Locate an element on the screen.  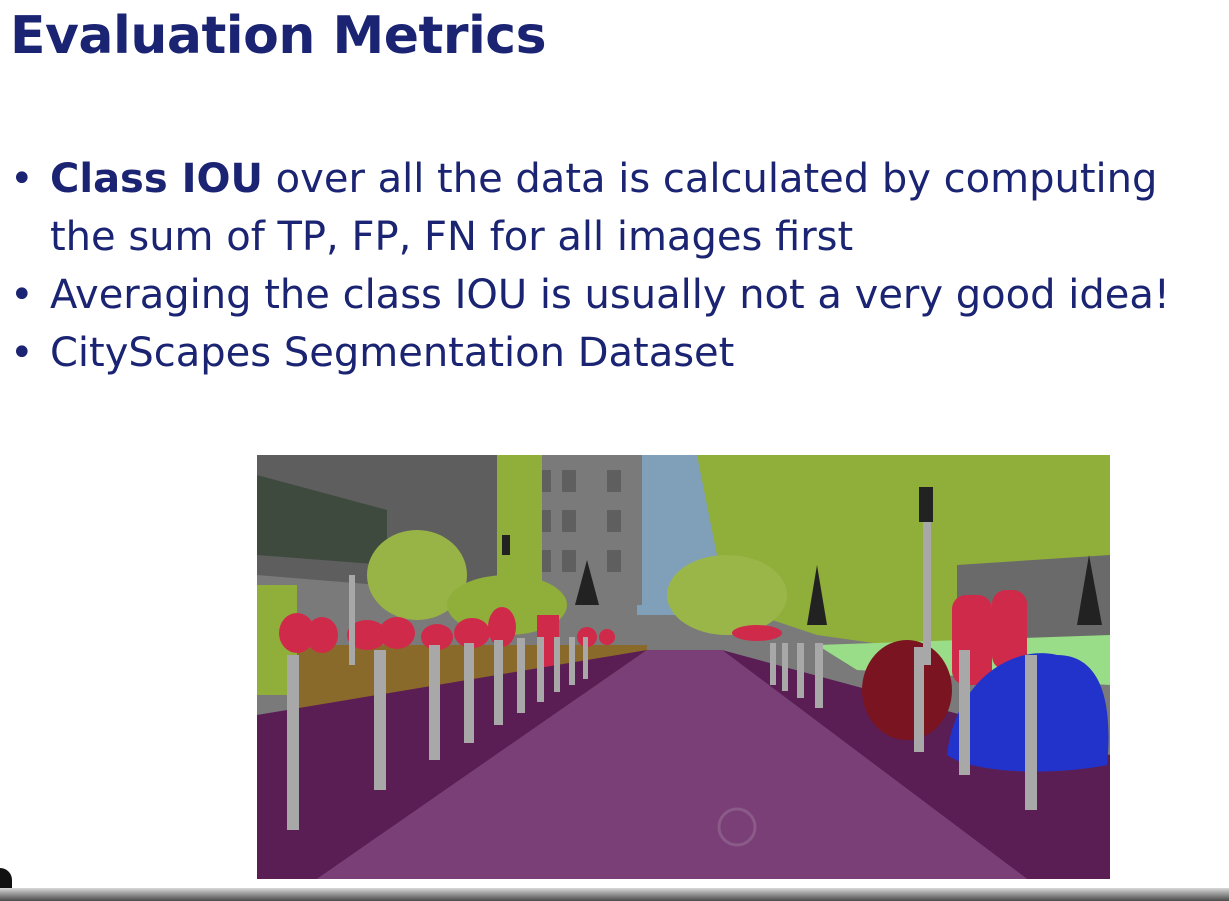
car-emblem is located at coordinates (737, 827).